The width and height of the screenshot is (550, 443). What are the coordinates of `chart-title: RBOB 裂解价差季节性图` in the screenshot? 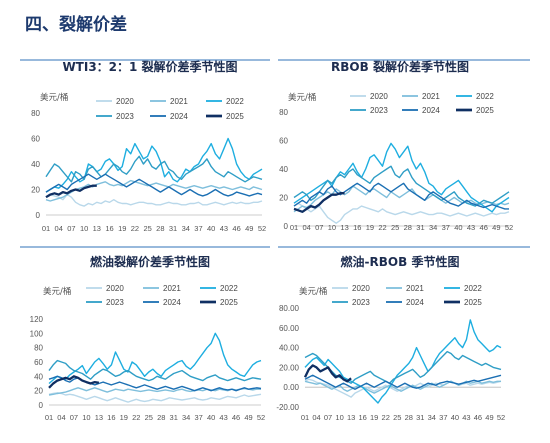 It's located at (400, 66).